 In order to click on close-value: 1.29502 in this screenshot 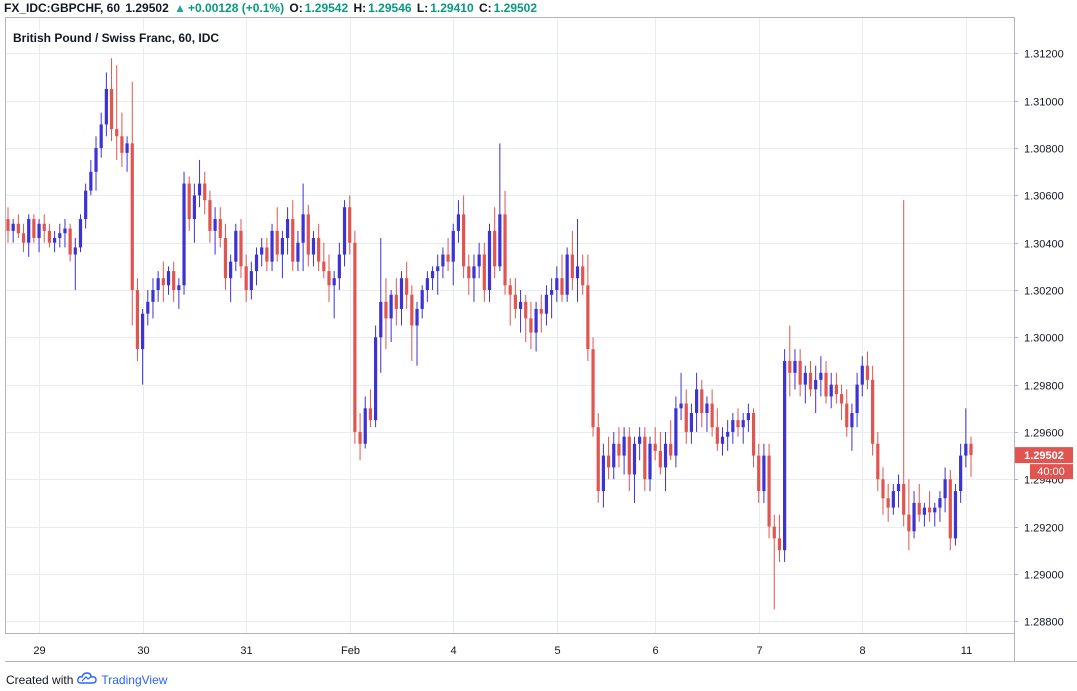, I will do `click(515, 8)`.